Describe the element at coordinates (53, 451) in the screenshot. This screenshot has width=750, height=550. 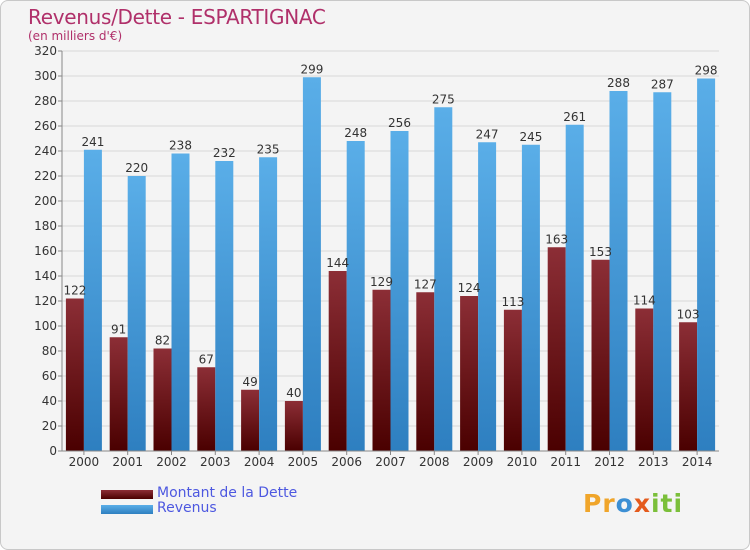
I see `y-tick-label: 0` at that location.